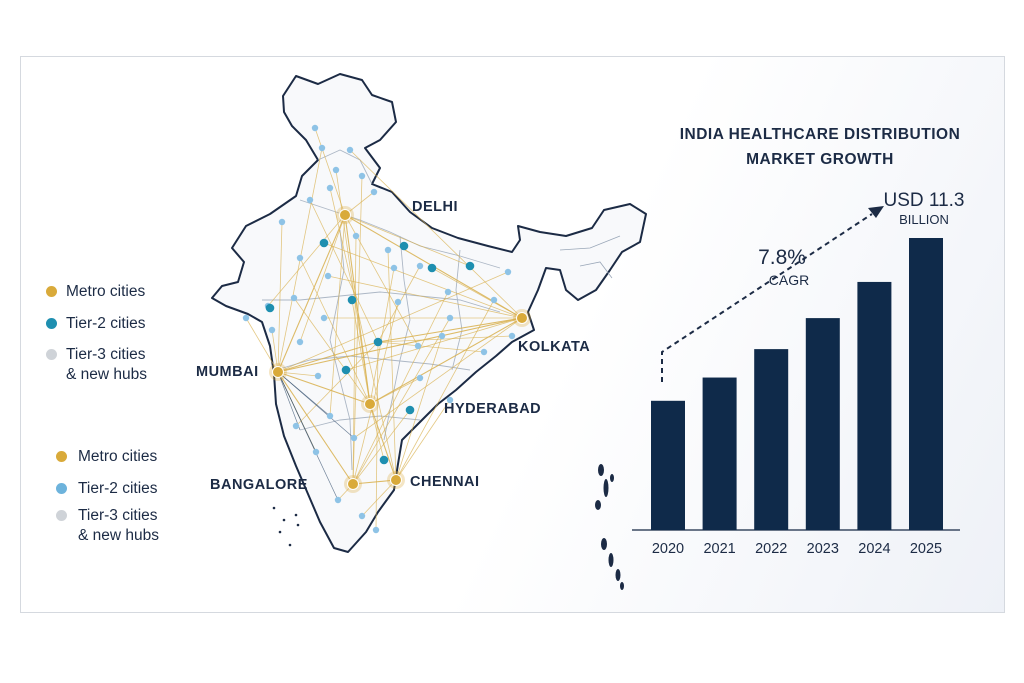 The image size is (1024, 683). Describe the element at coordinates (370, 404) in the screenshot. I see `metro-node-hyderabad` at that location.